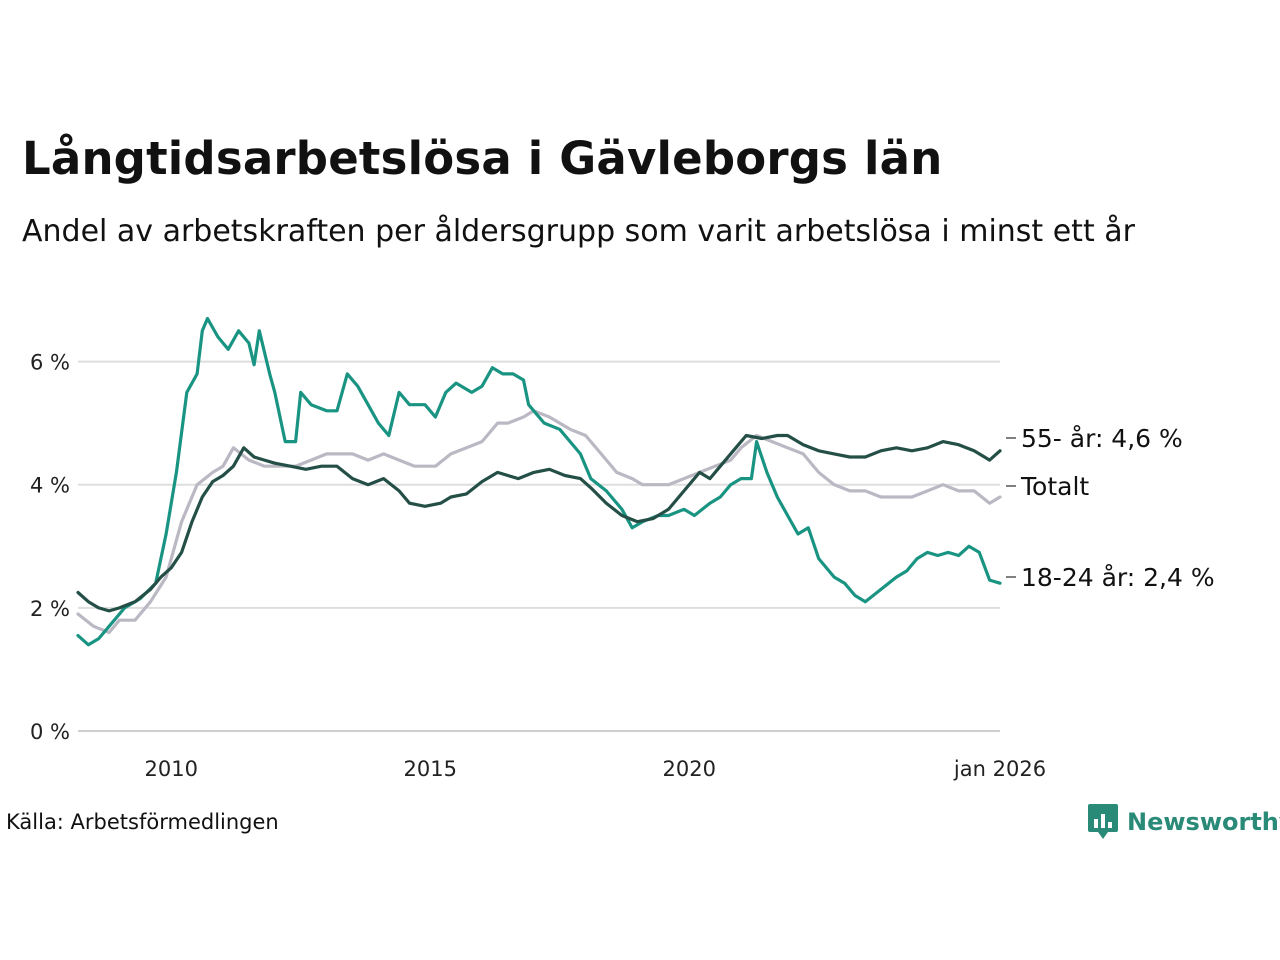 The image size is (1280, 960). Describe the element at coordinates (142, 822) in the screenshot. I see `source-note: Källa: Arbetsförmedlingen` at that location.